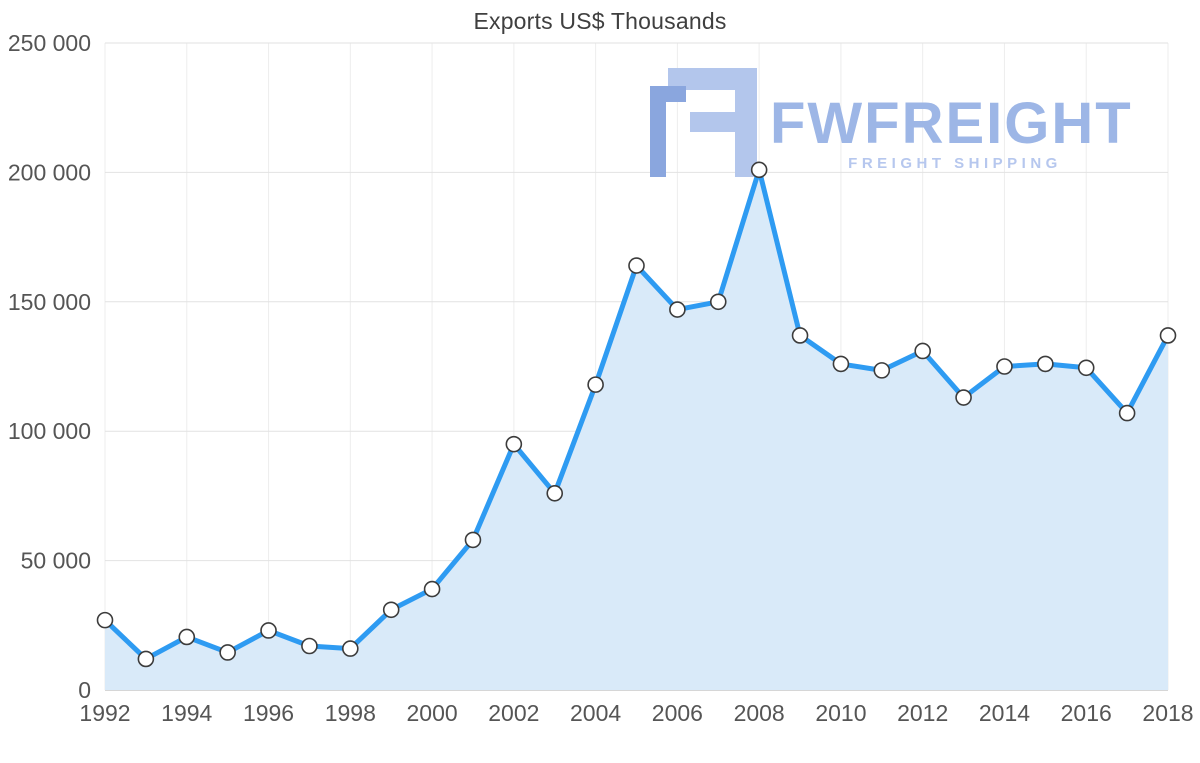 The image size is (1200, 763). Describe the element at coordinates (677, 713) in the screenshot. I see `svg-text: 2006` at that location.